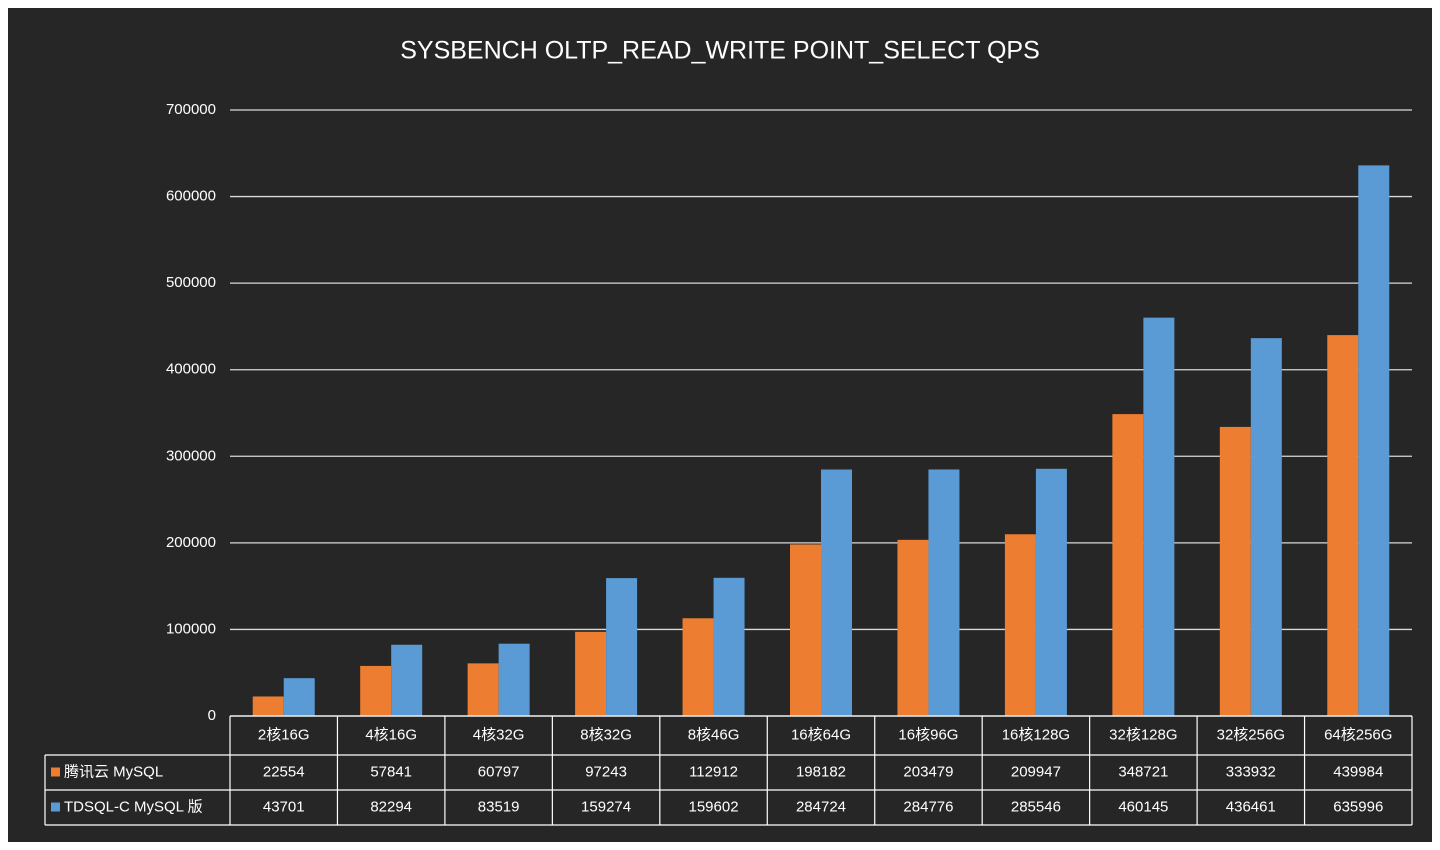 The height and width of the screenshot is (850, 1440). What do you see at coordinates (1358, 734) in the screenshot?
I see `x-tick-label: 64核256G` at bounding box center [1358, 734].